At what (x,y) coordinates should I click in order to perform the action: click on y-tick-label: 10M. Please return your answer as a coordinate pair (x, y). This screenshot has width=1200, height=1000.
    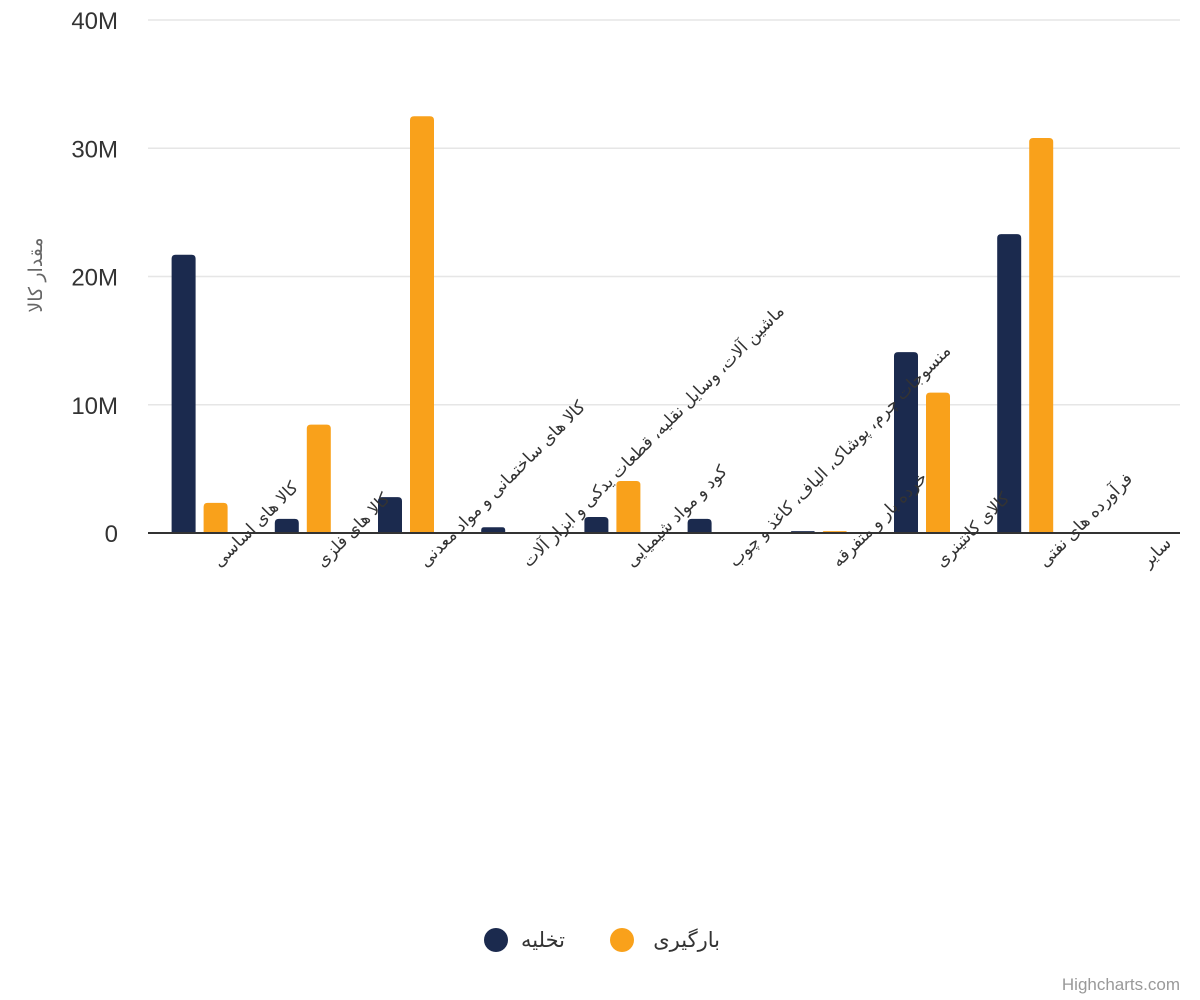
    Looking at the image, I should click on (94, 406).